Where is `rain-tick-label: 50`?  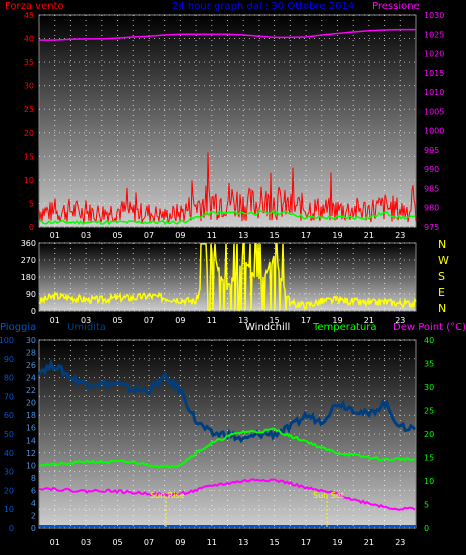
rain-tick-label: 50 is located at coordinates (9, 434).